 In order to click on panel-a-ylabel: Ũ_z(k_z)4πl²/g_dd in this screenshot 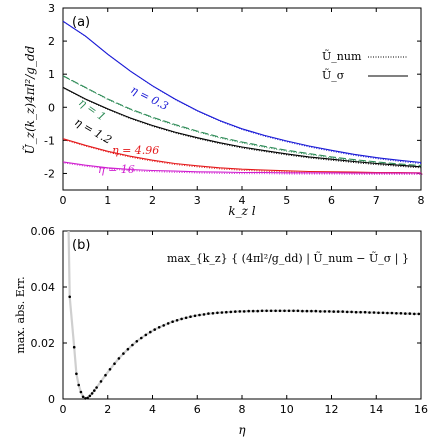, I will do `click(29, 99)`.